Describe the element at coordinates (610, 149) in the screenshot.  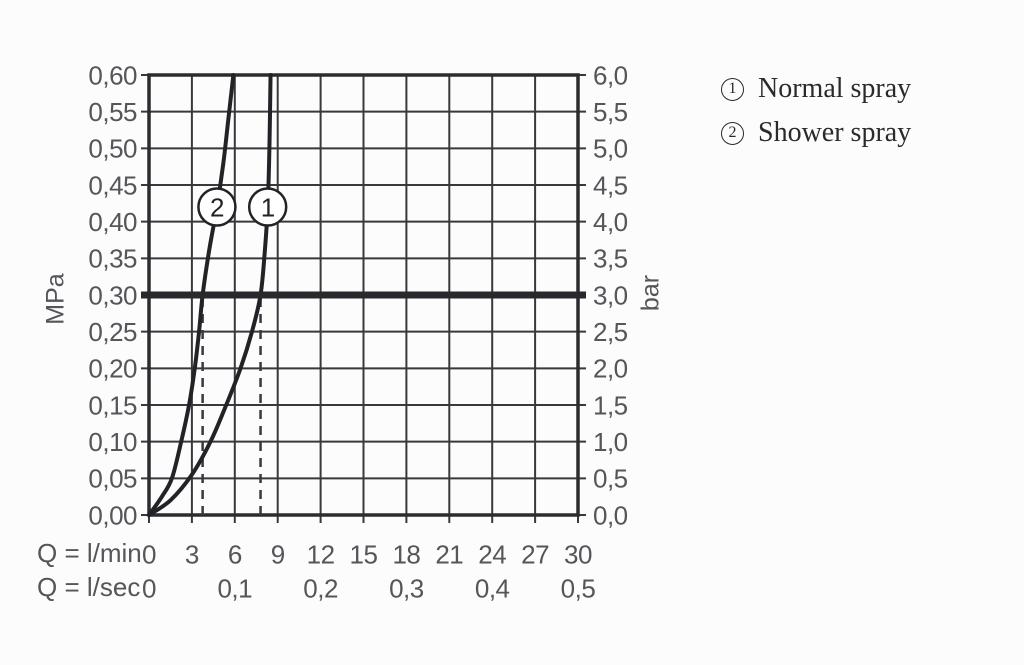
I see `y-right-tick-label: 5,0` at that location.